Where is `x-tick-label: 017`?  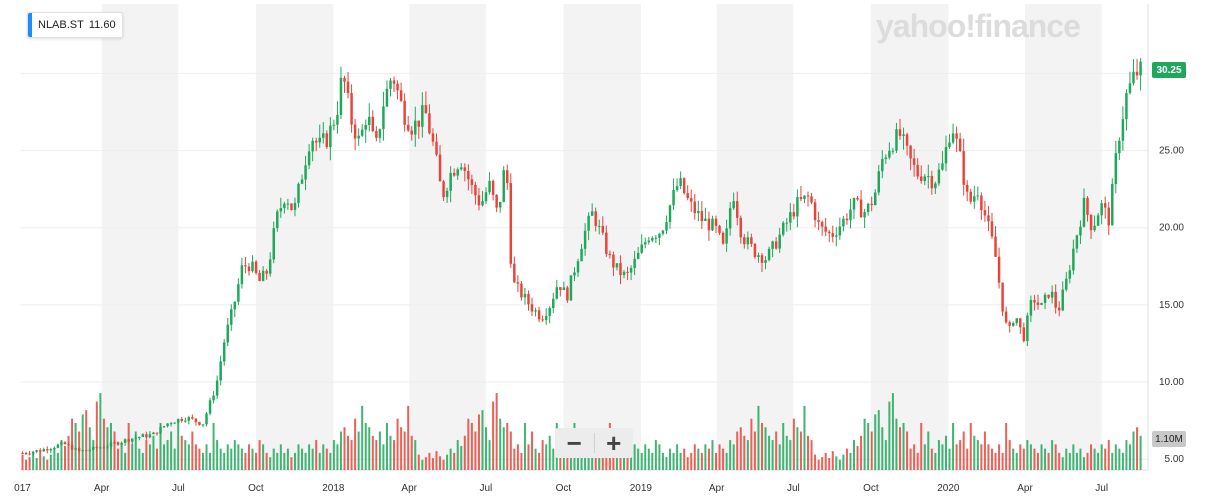
x-tick-label: 017 is located at coordinates (22, 488).